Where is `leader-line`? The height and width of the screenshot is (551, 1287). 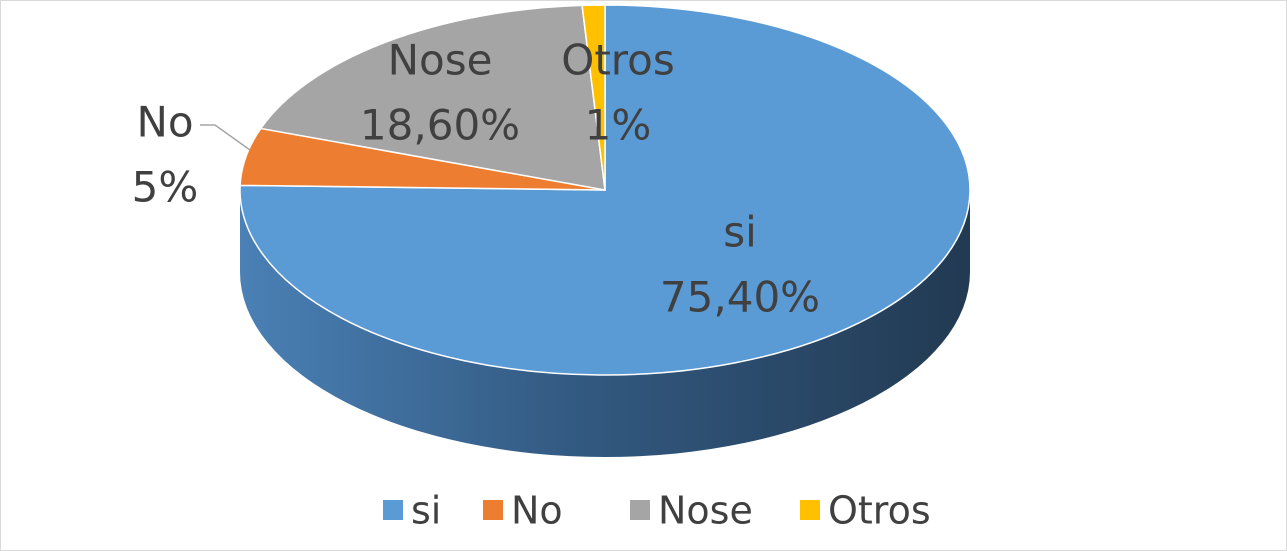 leader-line is located at coordinates (225, 137).